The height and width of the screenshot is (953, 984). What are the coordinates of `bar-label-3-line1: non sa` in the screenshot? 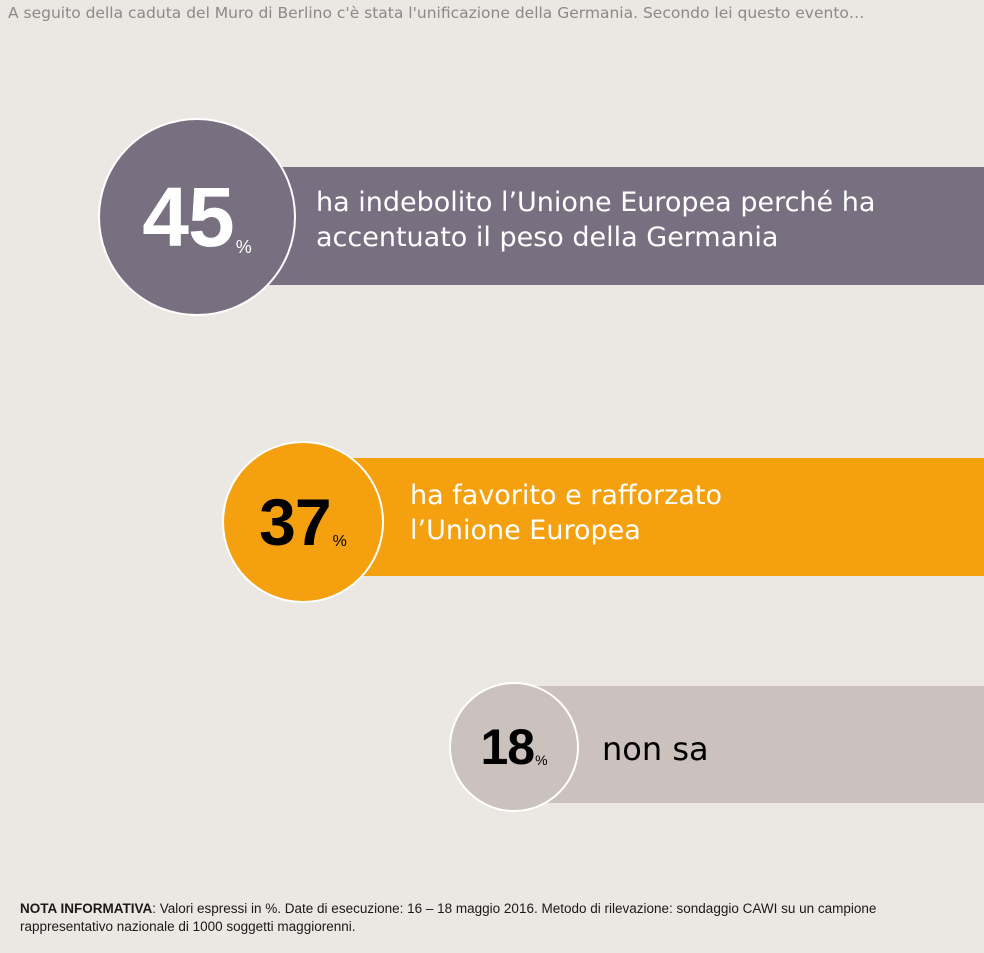 It's located at (655, 748).